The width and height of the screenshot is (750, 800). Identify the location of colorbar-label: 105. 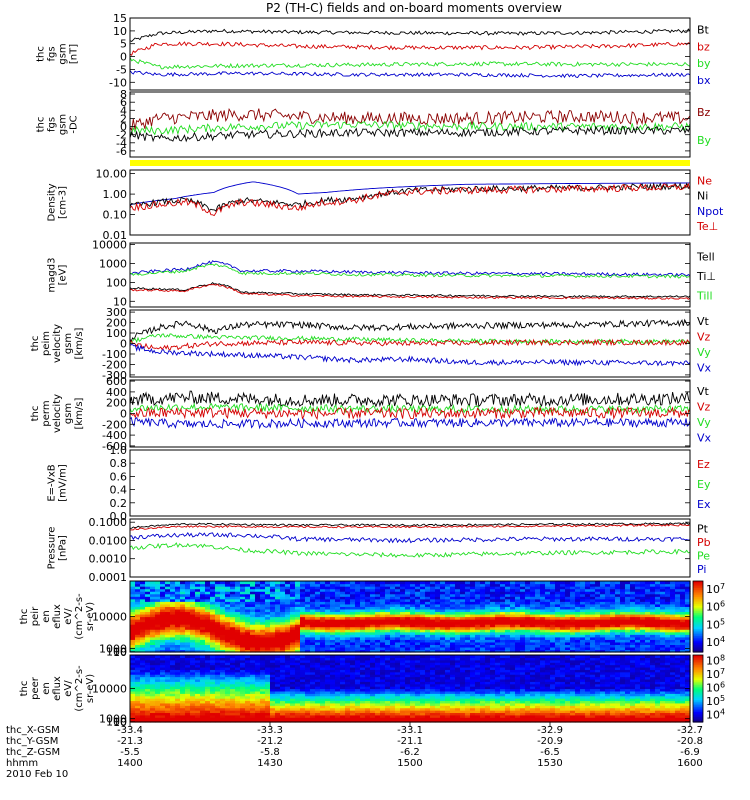
(715, 624).